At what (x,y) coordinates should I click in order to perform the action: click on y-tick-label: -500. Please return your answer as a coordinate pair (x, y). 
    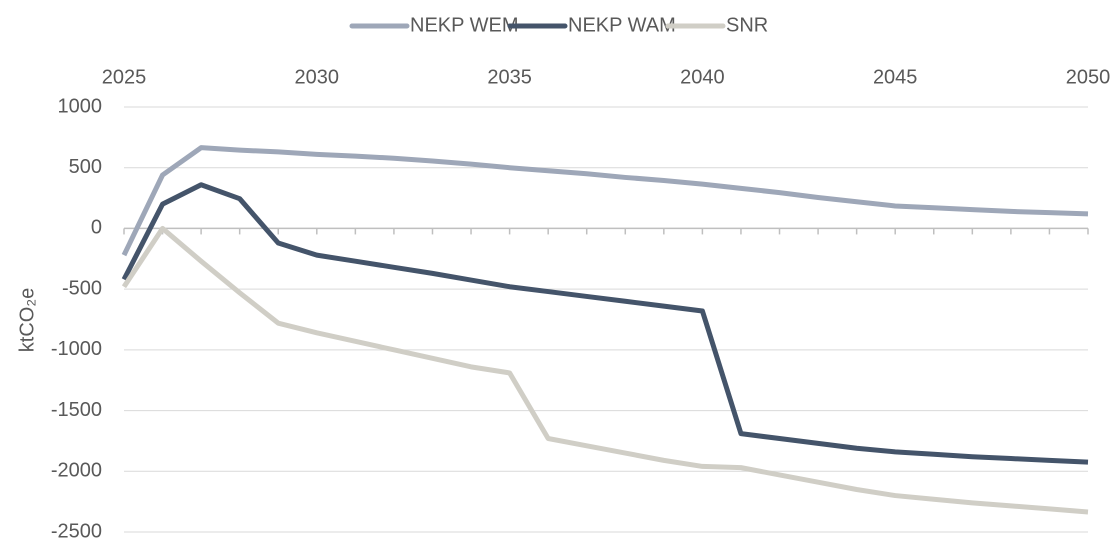
    Looking at the image, I should click on (82, 288).